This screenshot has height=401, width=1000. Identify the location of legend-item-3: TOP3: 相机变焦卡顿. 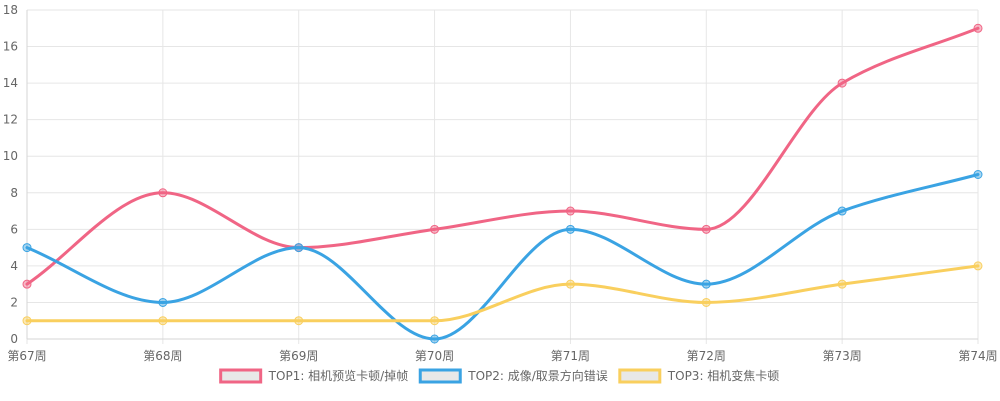
(699, 376).